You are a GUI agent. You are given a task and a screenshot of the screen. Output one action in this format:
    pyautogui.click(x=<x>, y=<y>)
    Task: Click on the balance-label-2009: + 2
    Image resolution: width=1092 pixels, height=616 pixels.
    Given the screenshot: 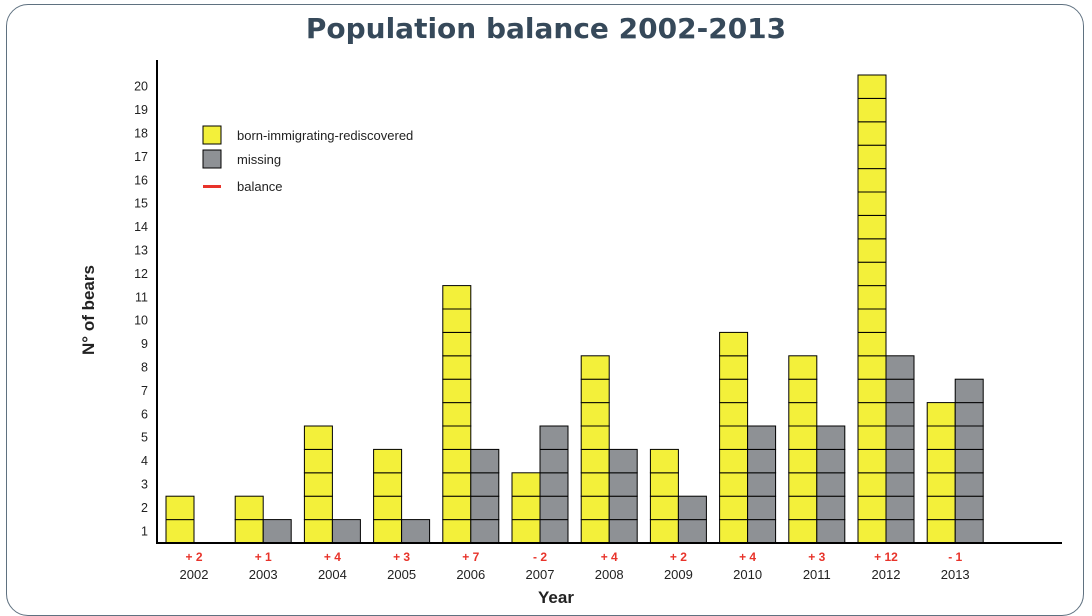 What is the action you would take?
    pyautogui.click(x=678, y=557)
    